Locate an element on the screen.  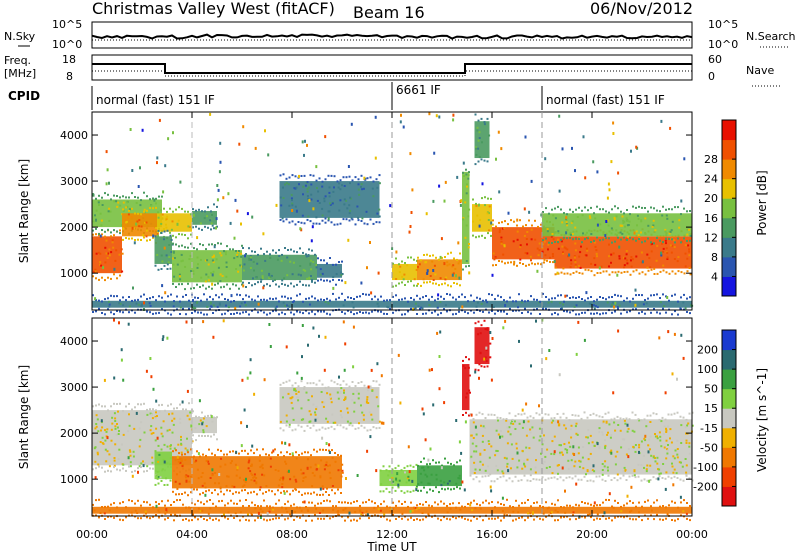
noise-top-tick-right: 10^5 is located at coordinates (723, 24).